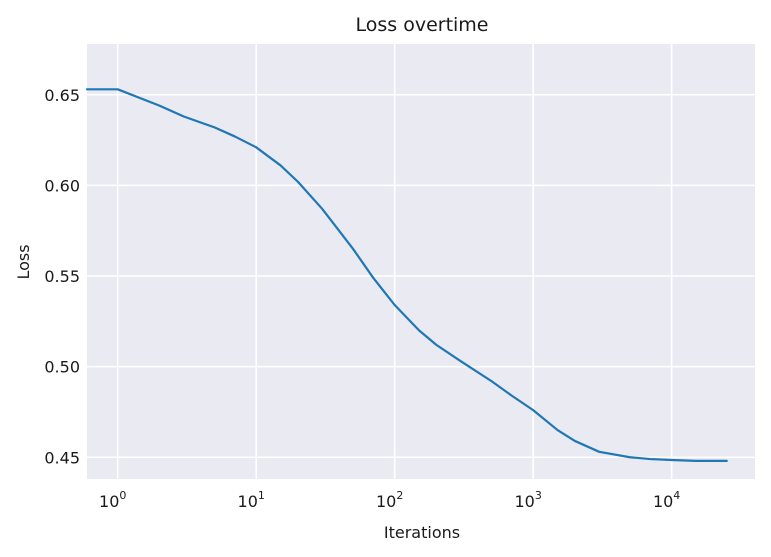 This screenshot has height=557, width=771. What do you see at coordinates (62, 185) in the screenshot?
I see `y-tick-label: 0.60` at bounding box center [62, 185].